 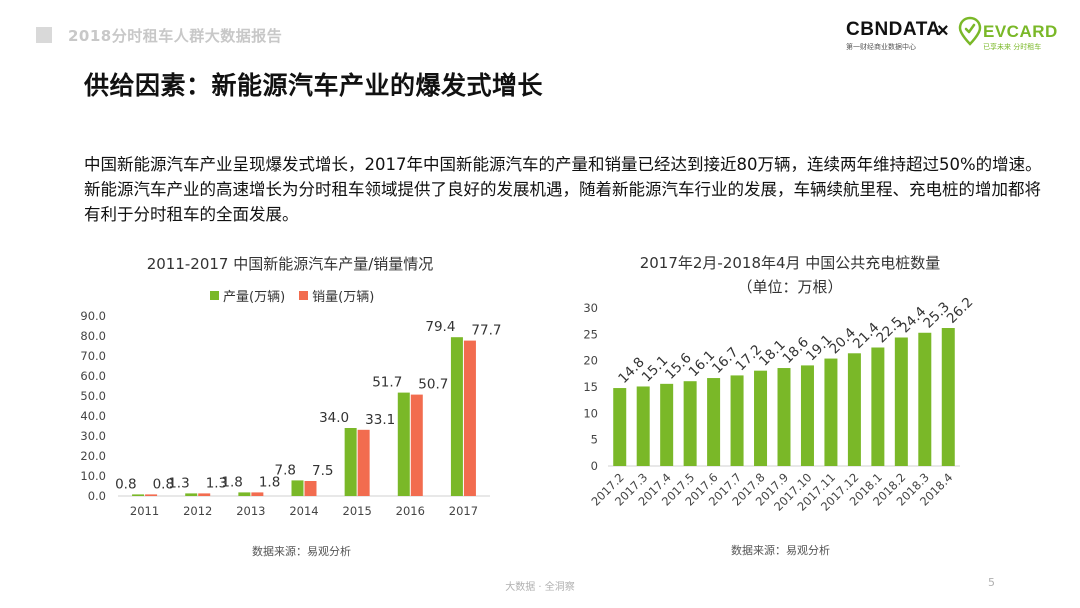 I want to click on sales-data-label: 1.3, so click(x=216, y=483).